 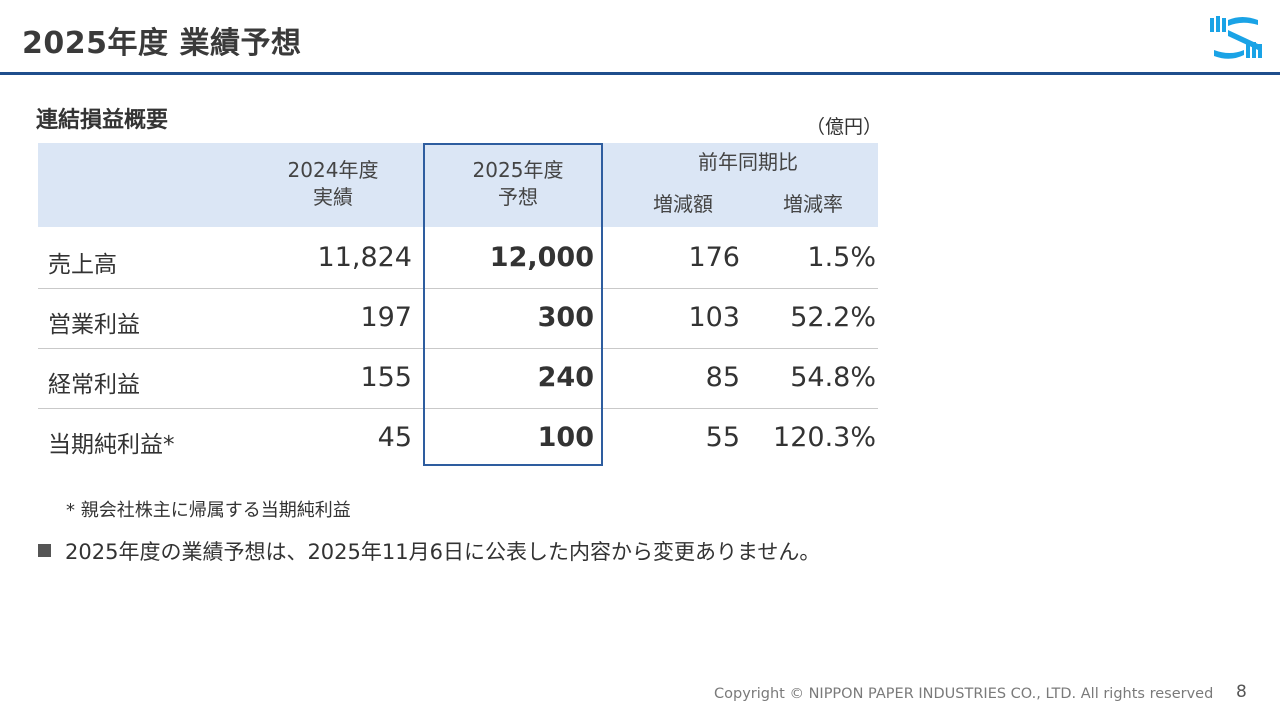 What do you see at coordinates (394, 437) in the screenshot?
I see `row-fy2024: 45` at bounding box center [394, 437].